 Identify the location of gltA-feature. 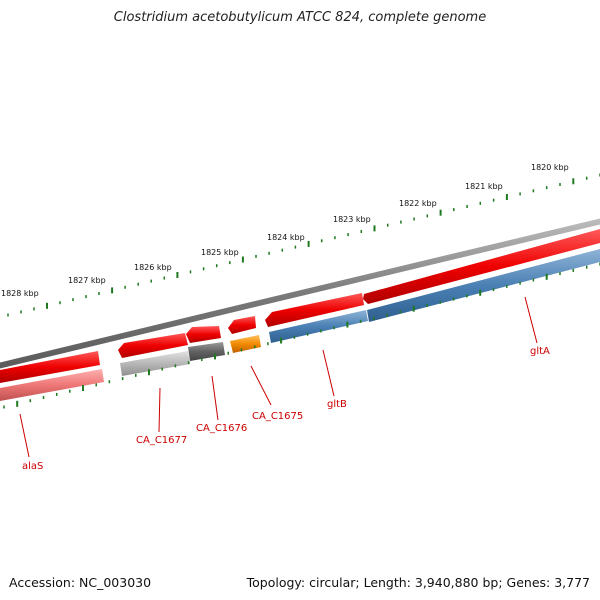
(483, 285).